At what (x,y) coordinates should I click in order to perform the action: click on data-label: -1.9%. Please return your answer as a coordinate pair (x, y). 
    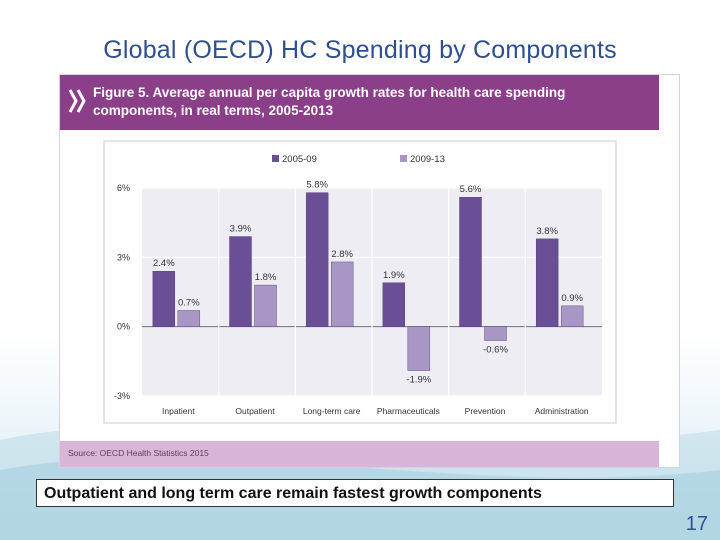
    Looking at the image, I should click on (418, 380).